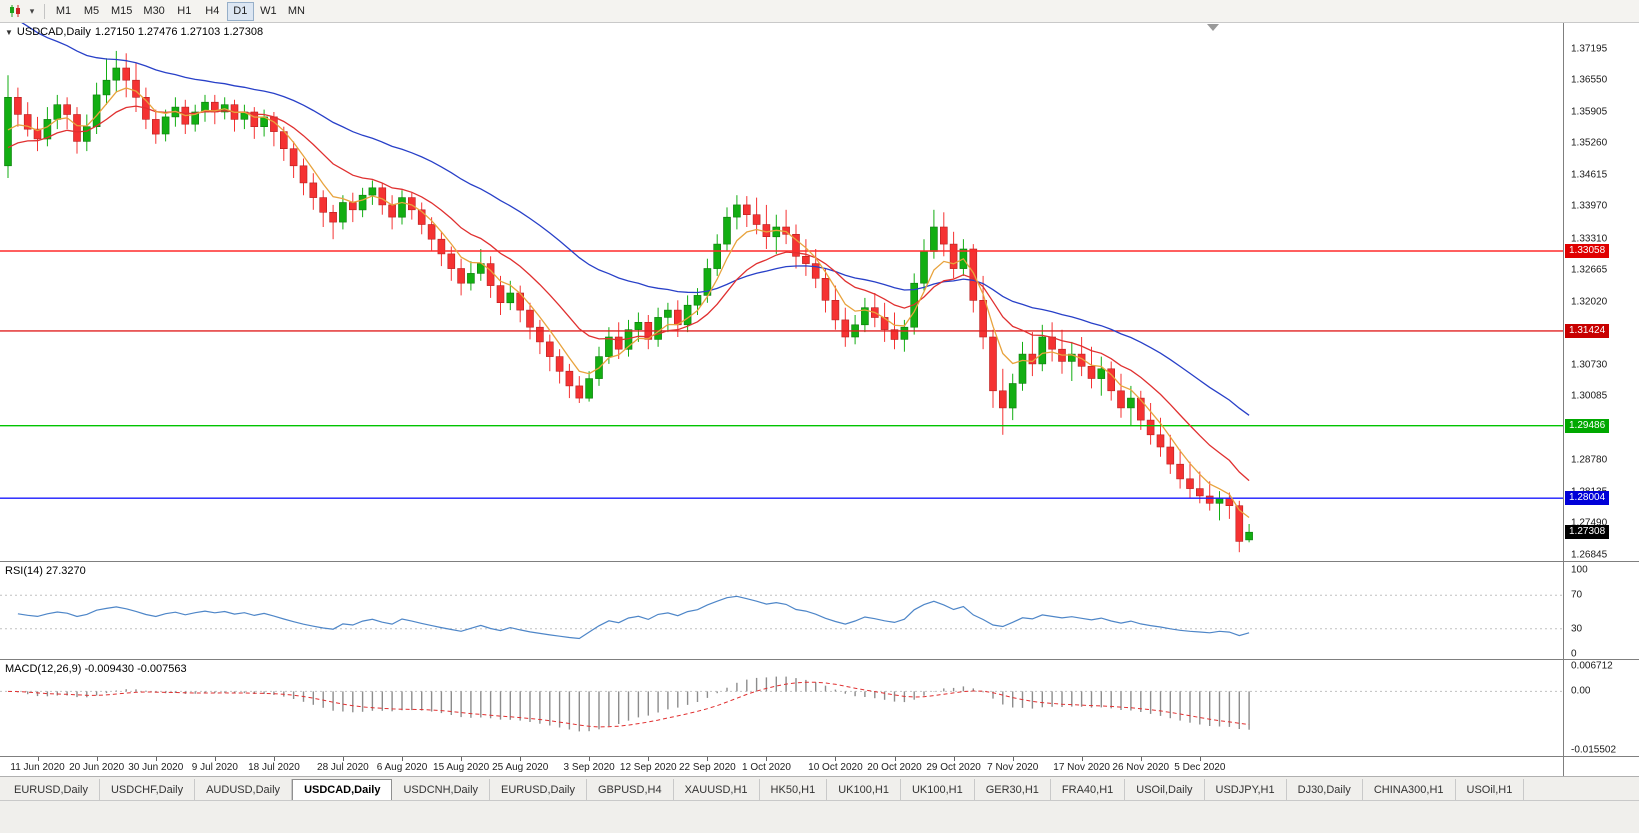 The image size is (1639, 833). I want to click on chart-type-icon, so click(15, 11).